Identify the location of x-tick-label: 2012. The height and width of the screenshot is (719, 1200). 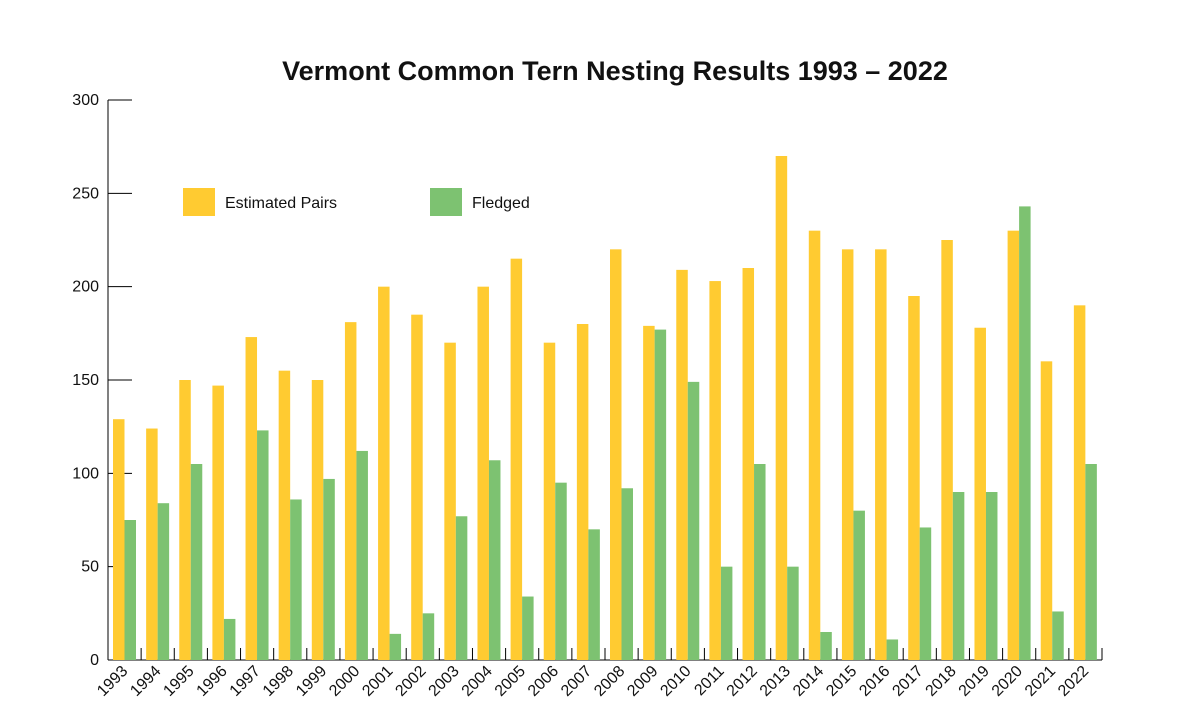
(742, 681).